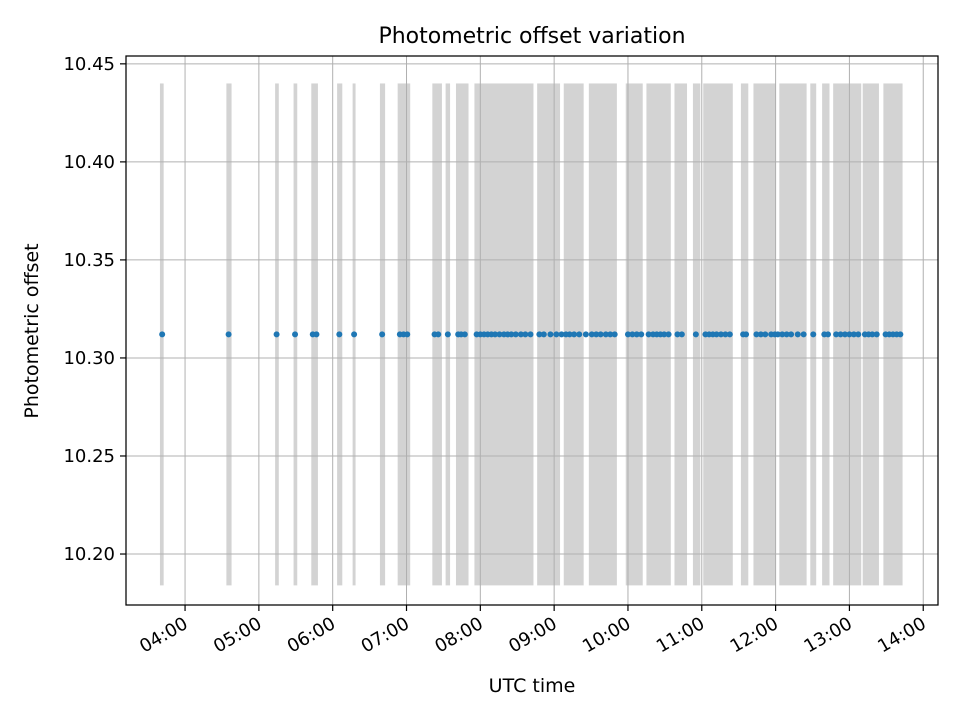  What do you see at coordinates (89, 456) in the screenshot?
I see `y-tick-label: 10.25` at bounding box center [89, 456].